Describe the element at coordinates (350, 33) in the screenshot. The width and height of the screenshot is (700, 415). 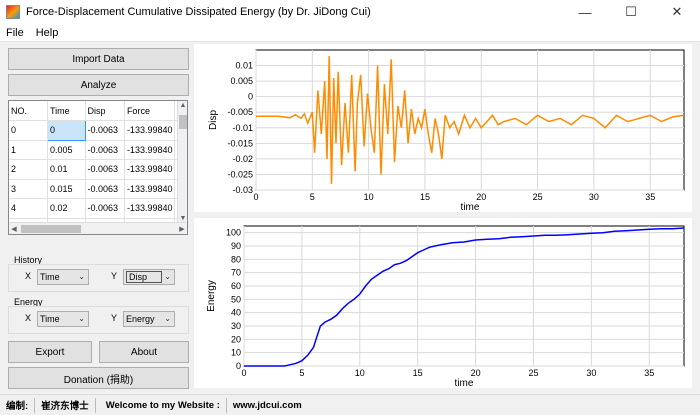
I see `menu-bar: File Help` at that location.